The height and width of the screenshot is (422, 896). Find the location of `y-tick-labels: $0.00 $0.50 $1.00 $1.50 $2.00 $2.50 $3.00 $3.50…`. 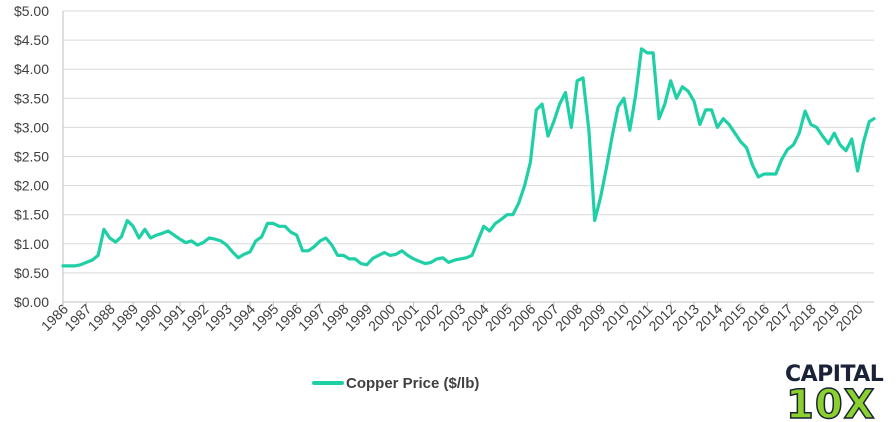

y-tick-labels: $0.00 $0.50 $1.00 $1.50 $2.00 $2.50 $3.00 $3.50… is located at coordinates (31, 156).